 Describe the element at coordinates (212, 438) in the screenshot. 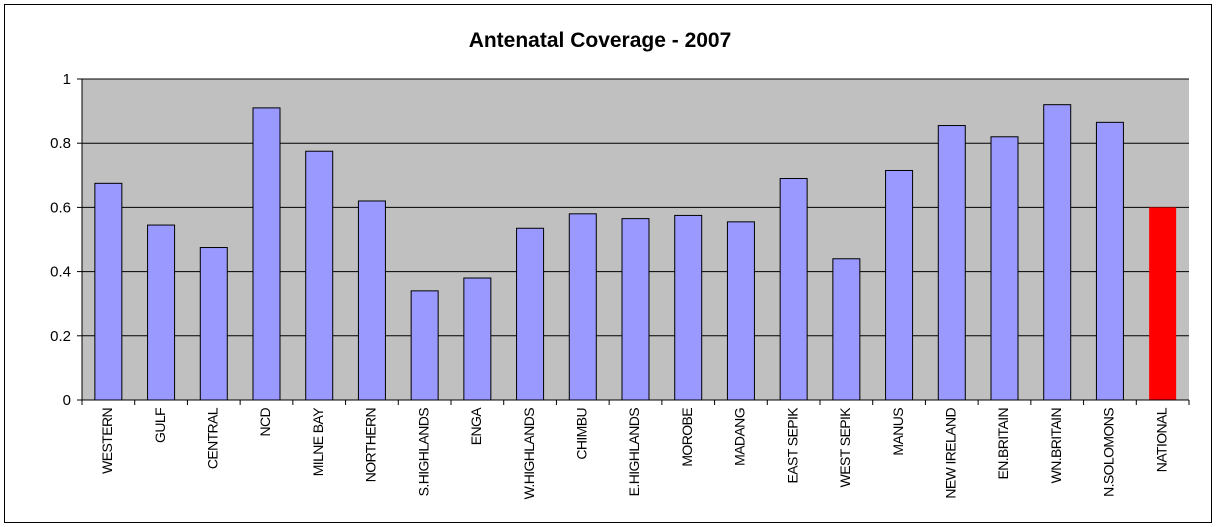

I see `x-category-label: CENTRAL` at that location.